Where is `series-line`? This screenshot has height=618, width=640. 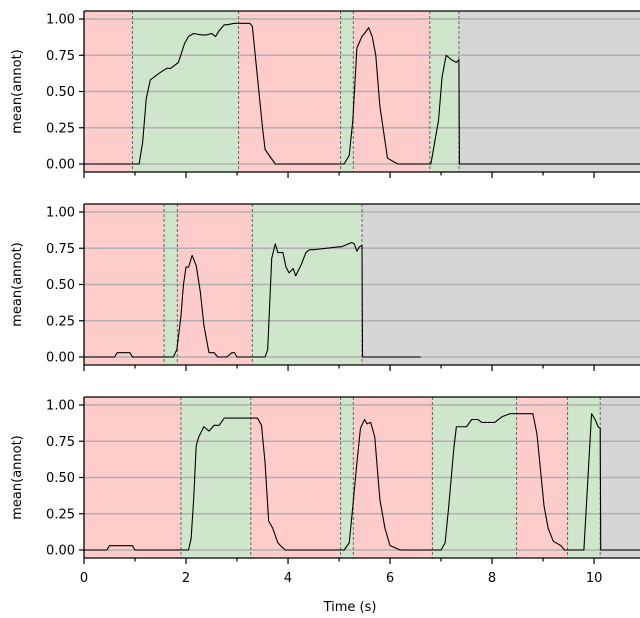 series-line is located at coordinates (252, 299).